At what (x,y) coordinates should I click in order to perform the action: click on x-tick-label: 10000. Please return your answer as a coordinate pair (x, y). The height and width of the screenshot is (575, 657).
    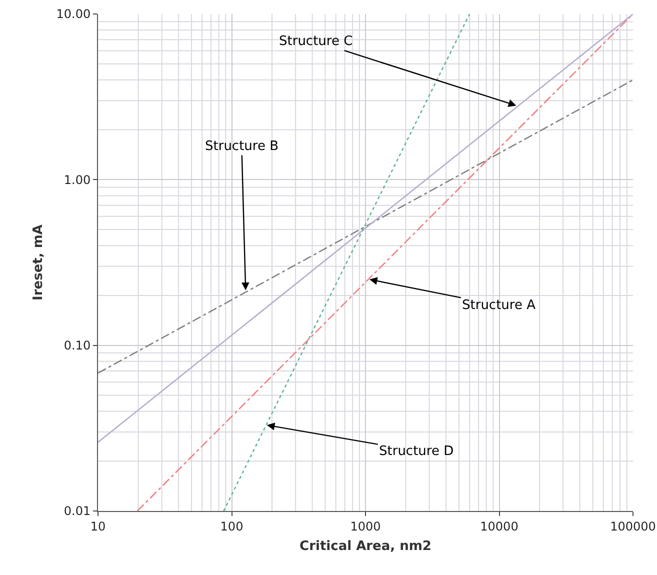
    Looking at the image, I should click on (499, 526).